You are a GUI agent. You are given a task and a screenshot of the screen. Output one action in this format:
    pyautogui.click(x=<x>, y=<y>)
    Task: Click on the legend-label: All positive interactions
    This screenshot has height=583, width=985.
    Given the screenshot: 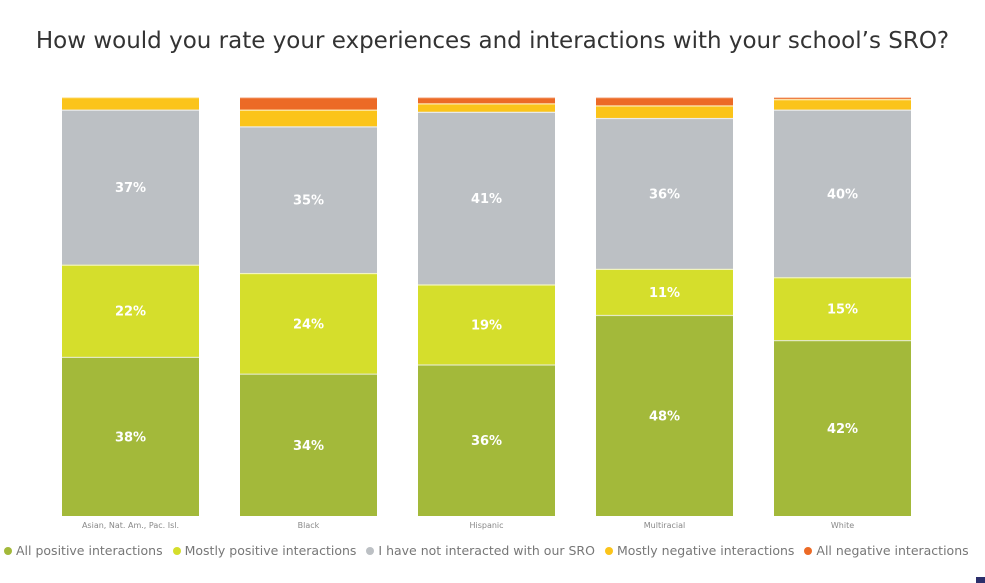 What is the action you would take?
    pyautogui.click(x=89, y=550)
    